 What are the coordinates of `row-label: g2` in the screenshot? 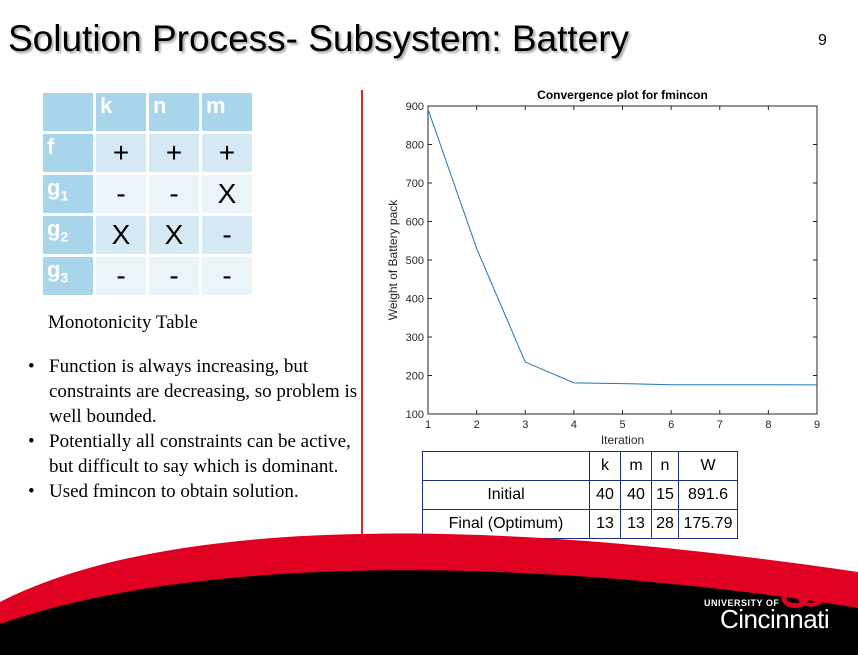 It's located at (68, 235).